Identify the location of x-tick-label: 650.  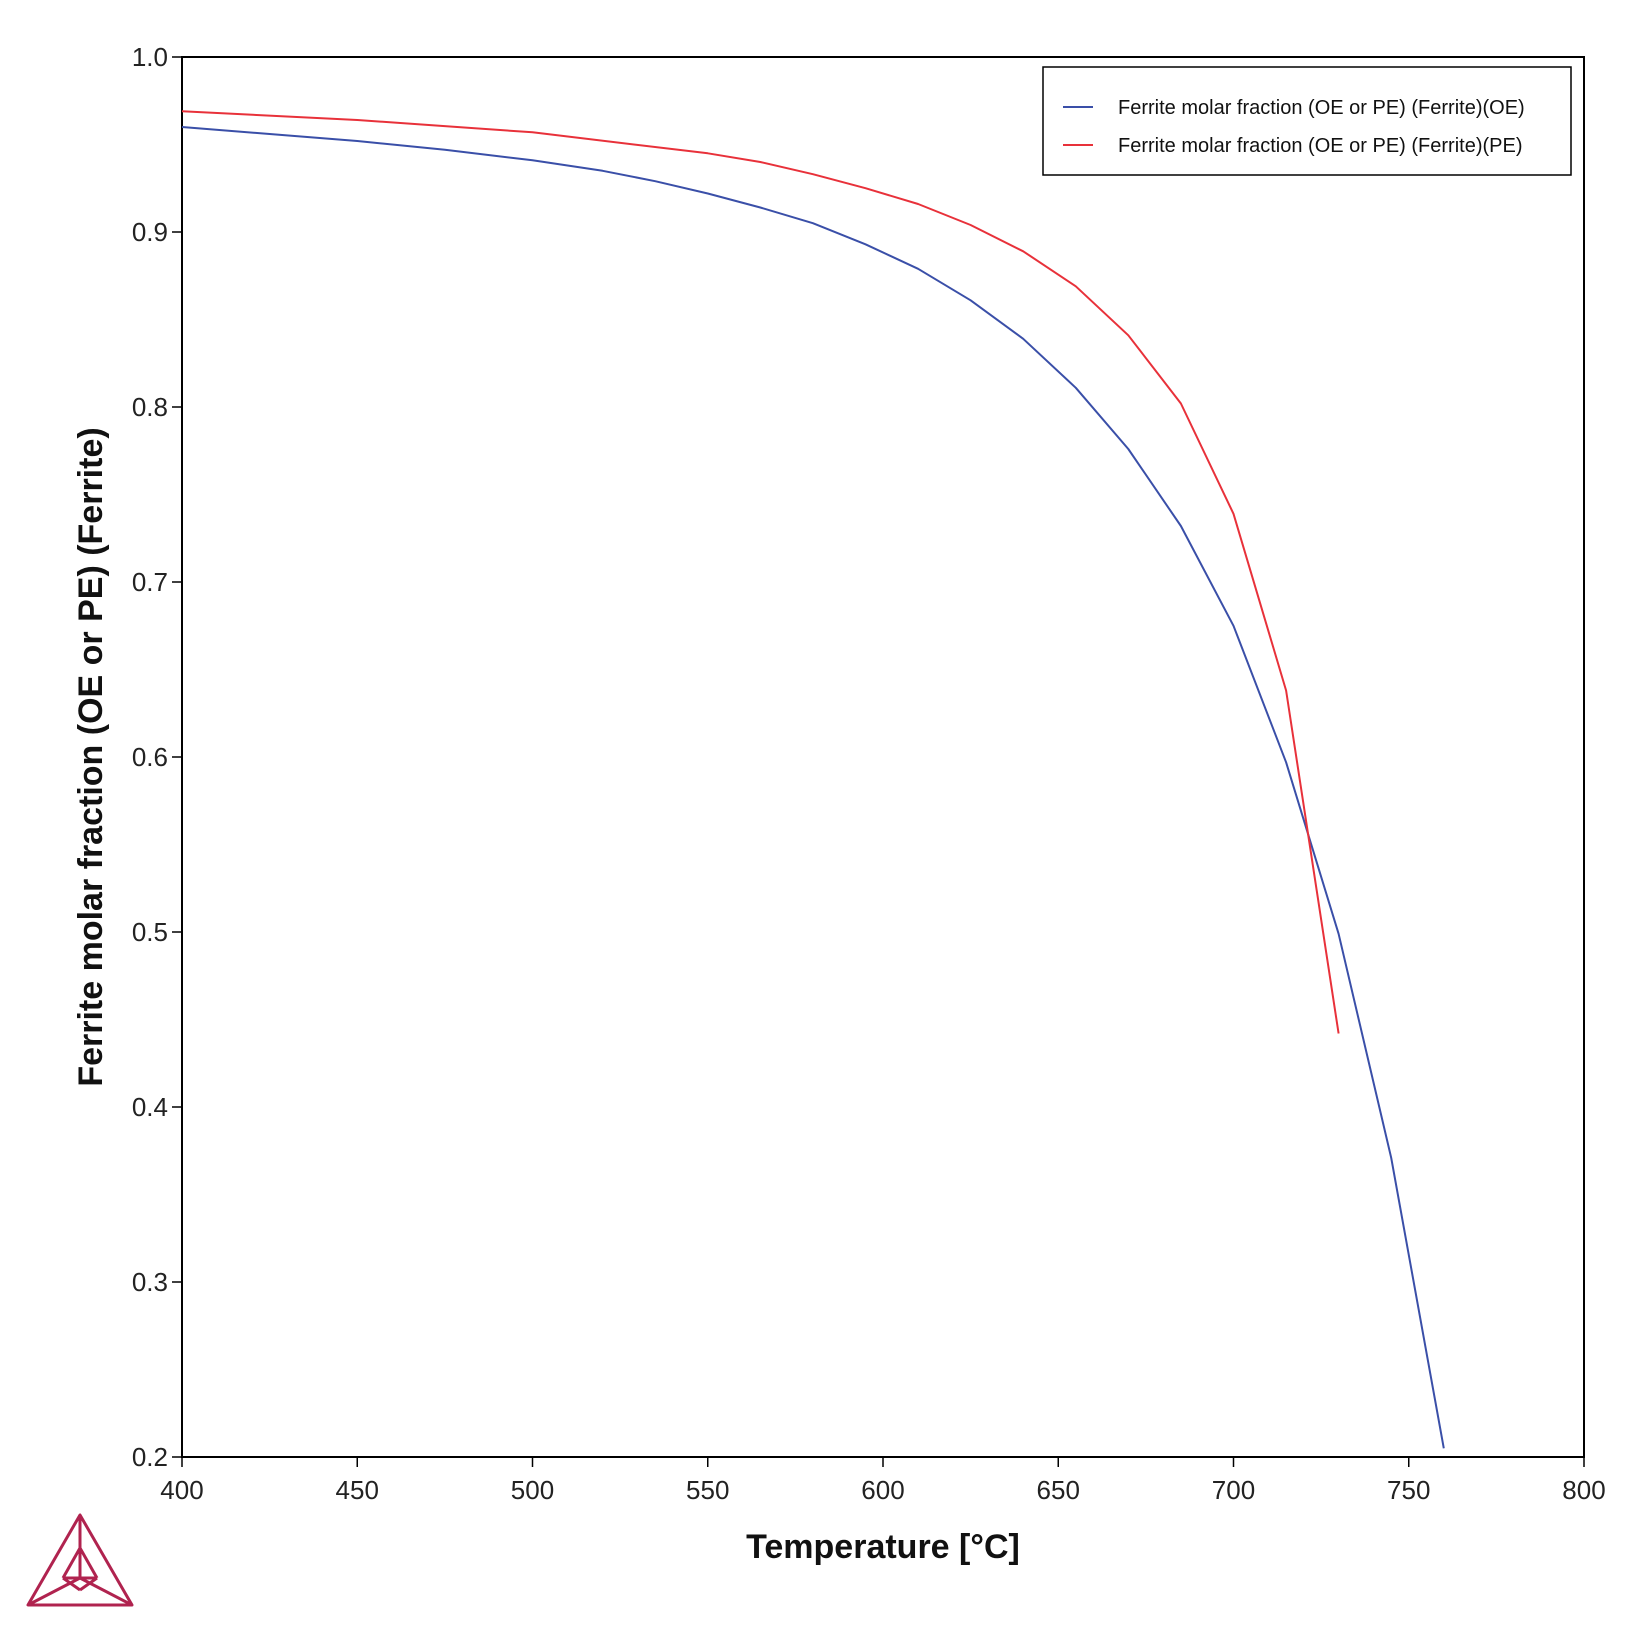
(1058, 1490).